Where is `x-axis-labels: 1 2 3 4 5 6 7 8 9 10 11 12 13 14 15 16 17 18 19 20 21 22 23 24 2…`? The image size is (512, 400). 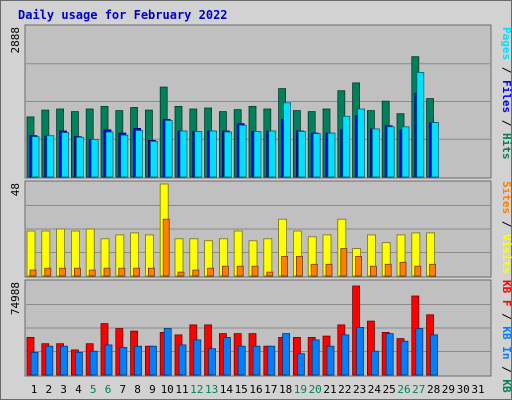 x-axis-labels: 1 2 3 4 5 6 7 8 9 10 11 12 13 14 15 16 17 18 19 20 21 22 23 24 2… is located at coordinates (258, 389).